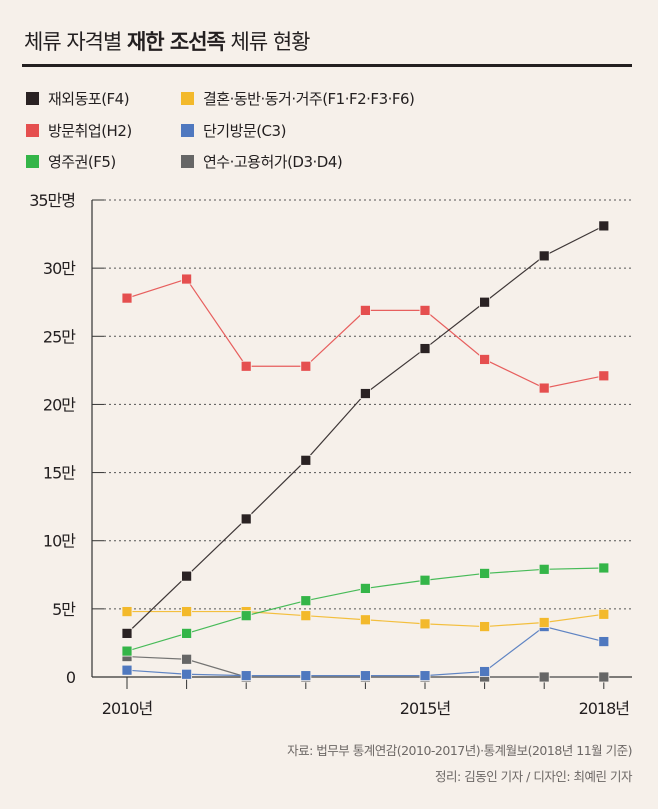  Describe the element at coordinates (273, 162) in the screenshot. I see `legend-label: 연수·고용허가(D3·D4)` at that location.